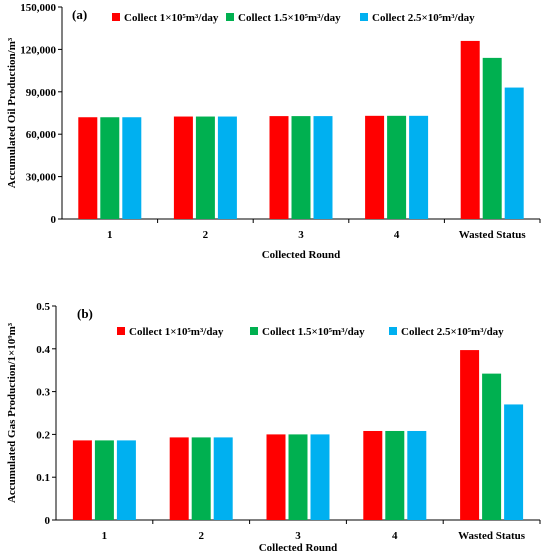  I want to click on y-axis-title: Accumulated Oil Production/m³, so click(12, 112).